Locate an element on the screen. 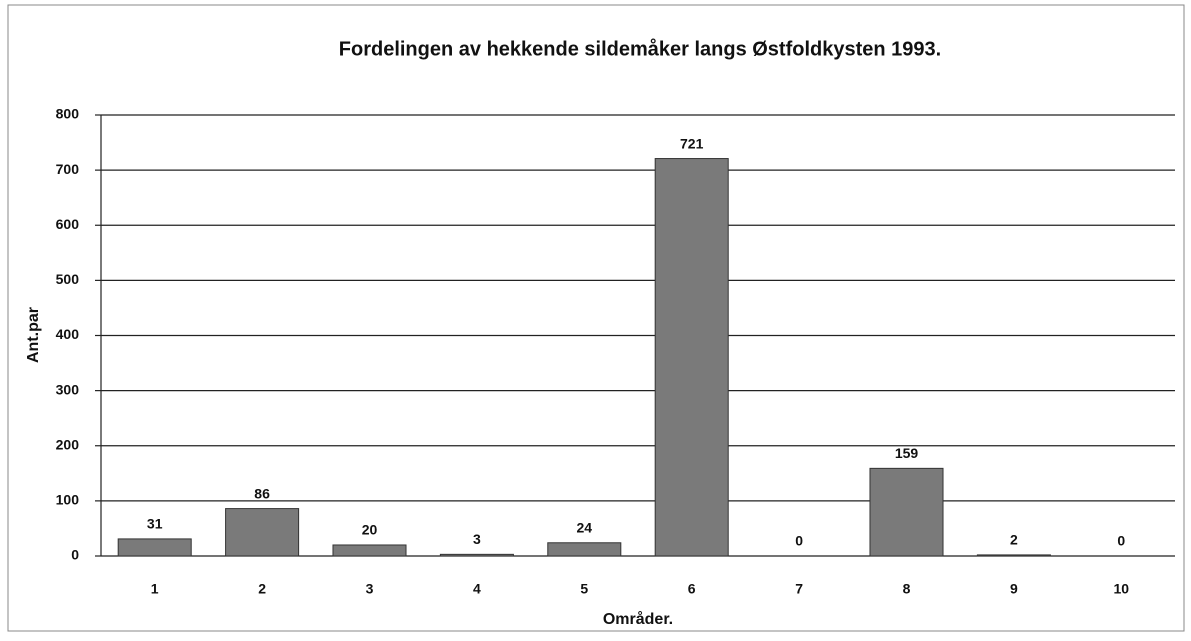  y-tick-label: 100 is located at coordinates (68, 500).